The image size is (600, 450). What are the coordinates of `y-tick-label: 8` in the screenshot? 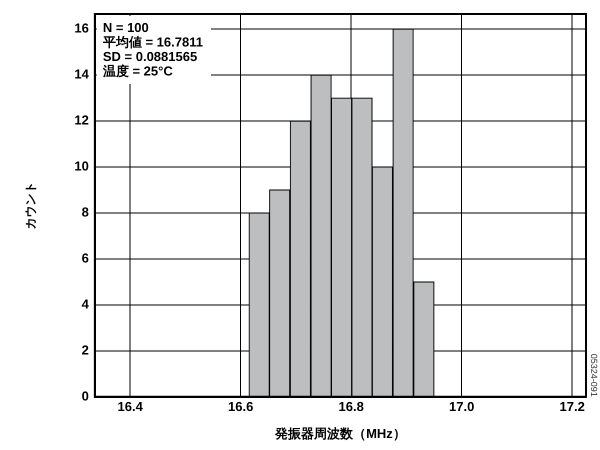 It's located at (85, 212).